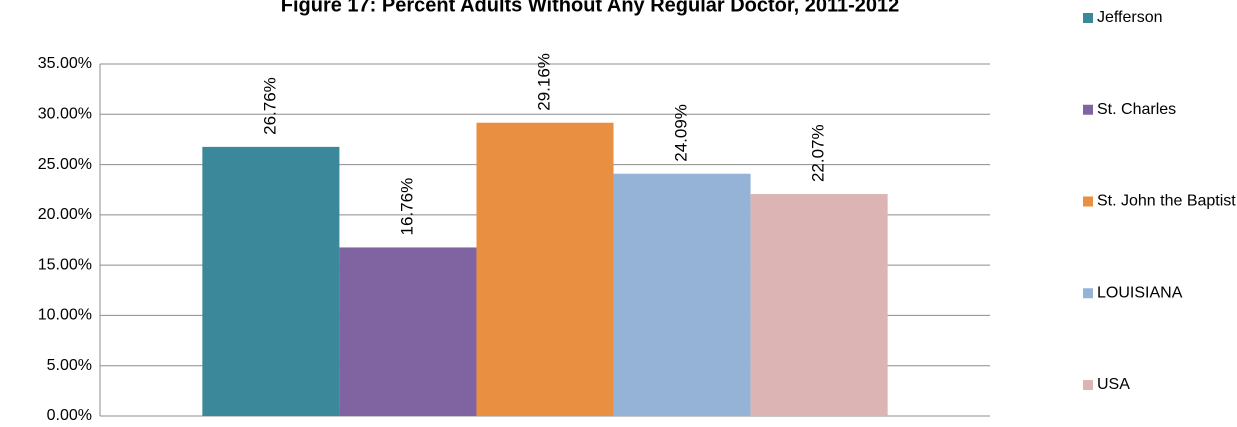 The width and height of the screenshot is (1237, 427). Describe the element at coordinates (65, 63) in the screenshot. I see `y-tick-label: 35.00%` at that location.